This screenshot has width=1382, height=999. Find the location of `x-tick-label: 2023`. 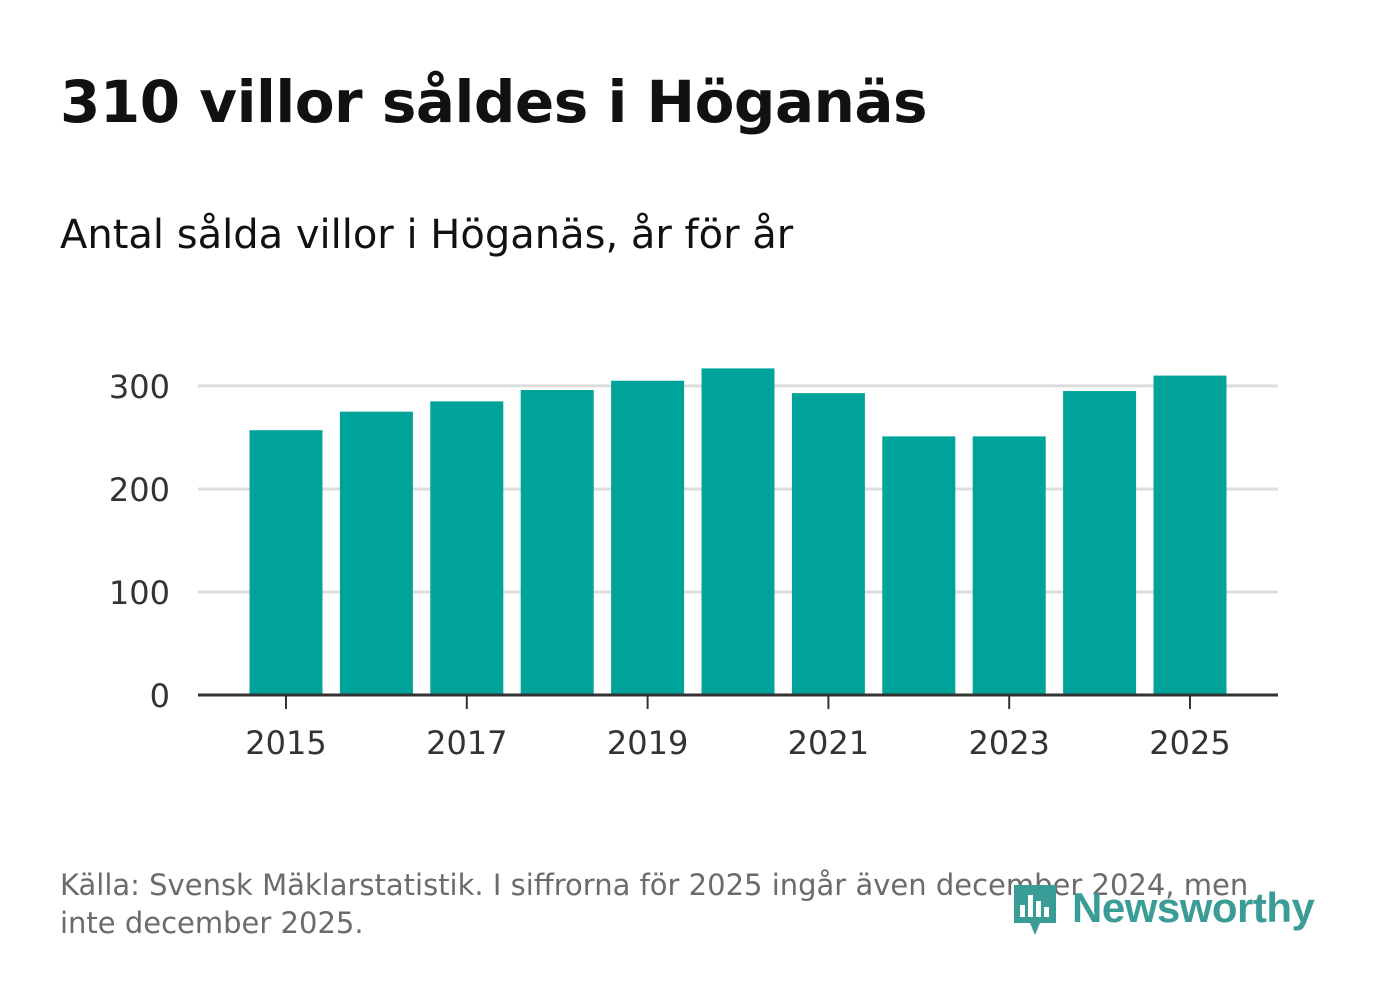

x-tick-label: 2023 is located at coordinates (1008, 743).